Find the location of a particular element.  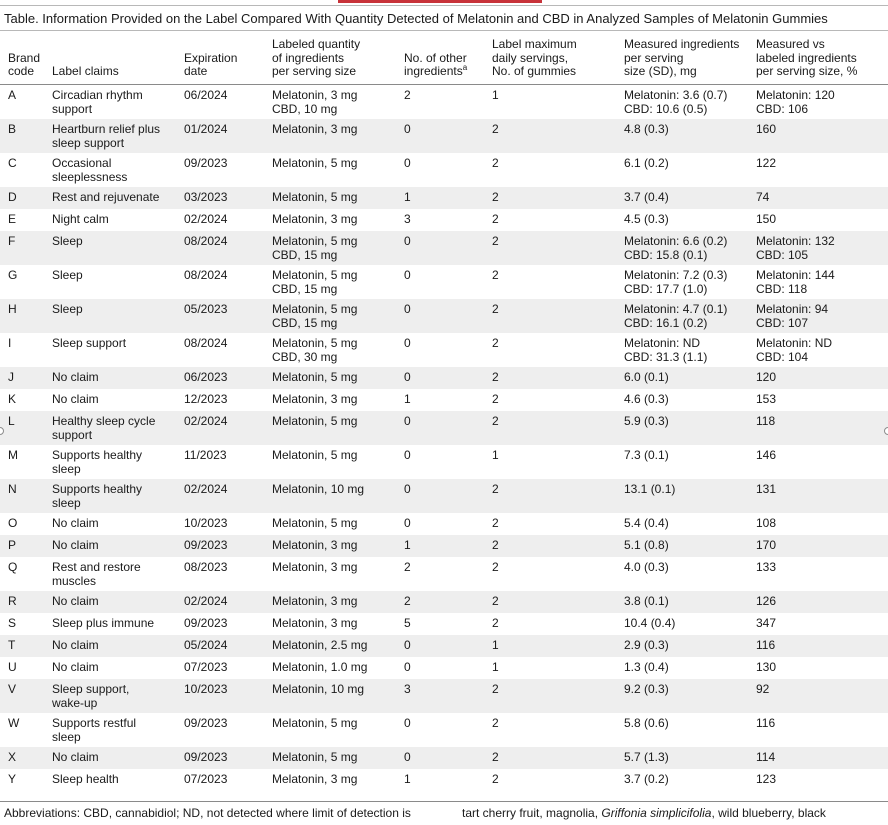

measured-vs-labeled-cell-line: 116 is located at coordinates (766, 644).